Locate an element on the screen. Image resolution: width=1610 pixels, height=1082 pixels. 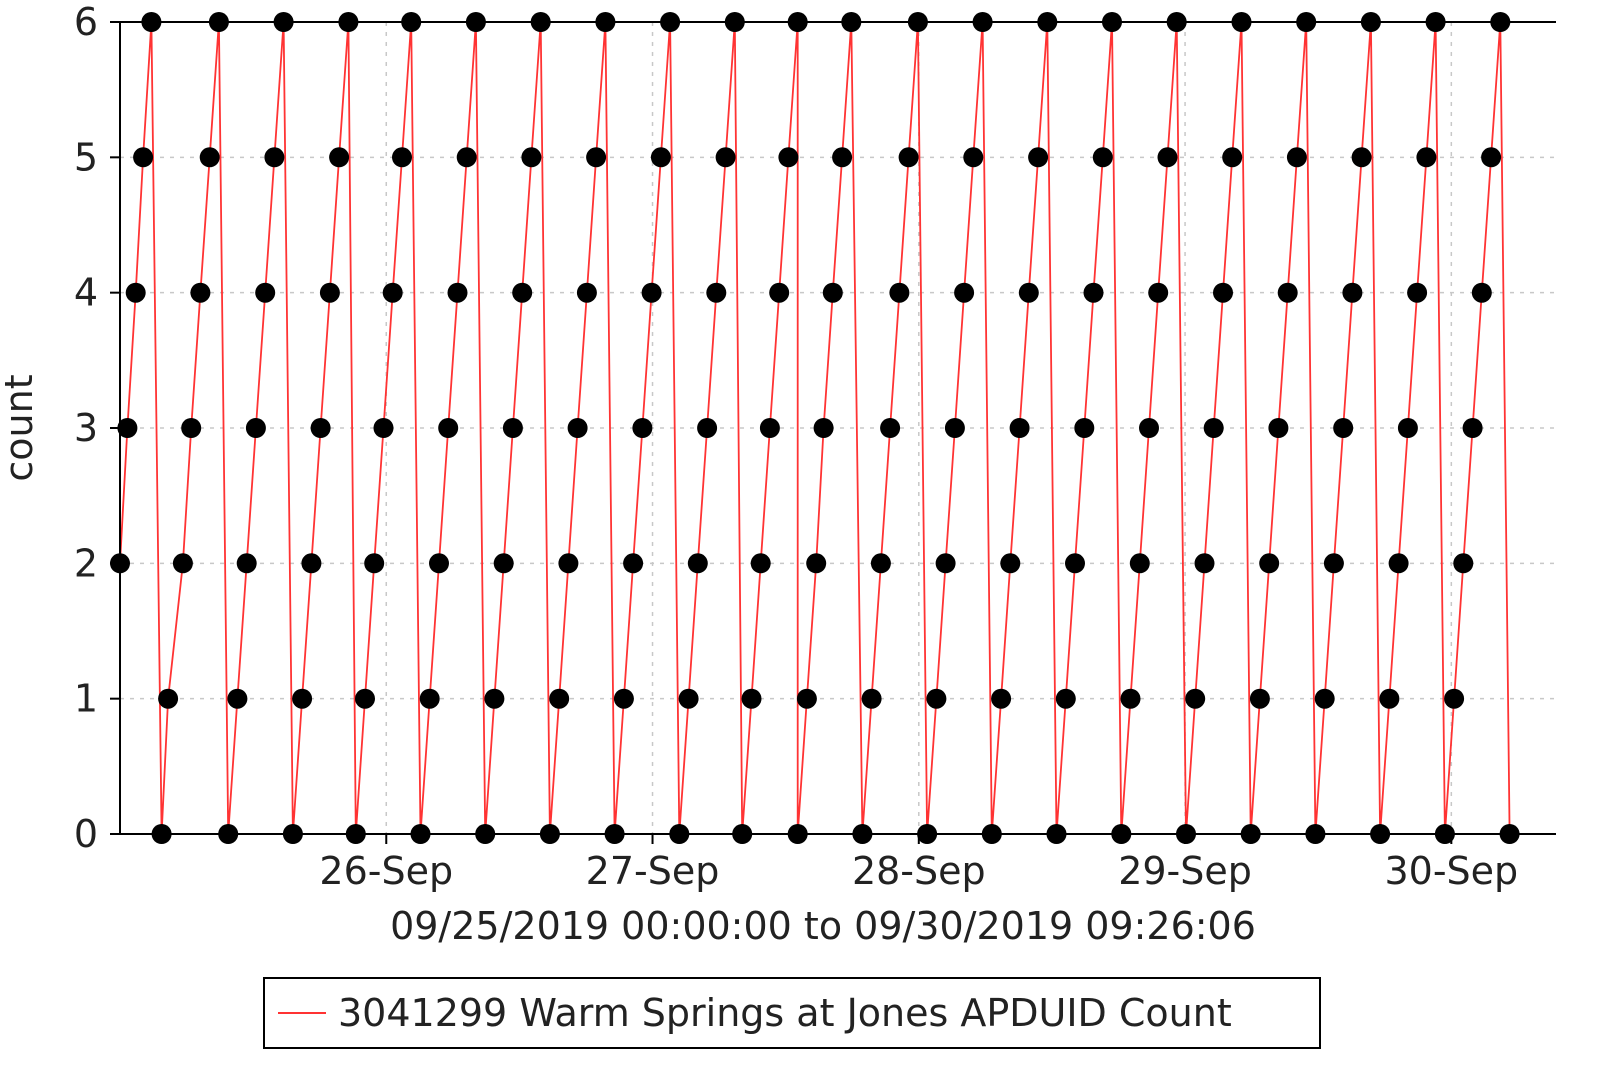
x-tick-label: 29-Sep is located at coordinates (1185, 871).